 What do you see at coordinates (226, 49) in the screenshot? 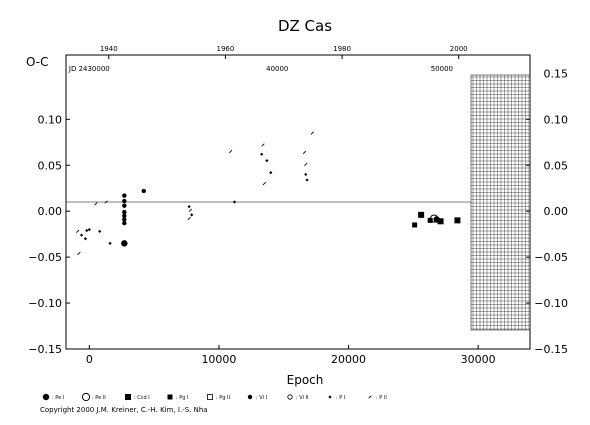
I see `top-year-label: 1960` at bounding box center [226, 49].